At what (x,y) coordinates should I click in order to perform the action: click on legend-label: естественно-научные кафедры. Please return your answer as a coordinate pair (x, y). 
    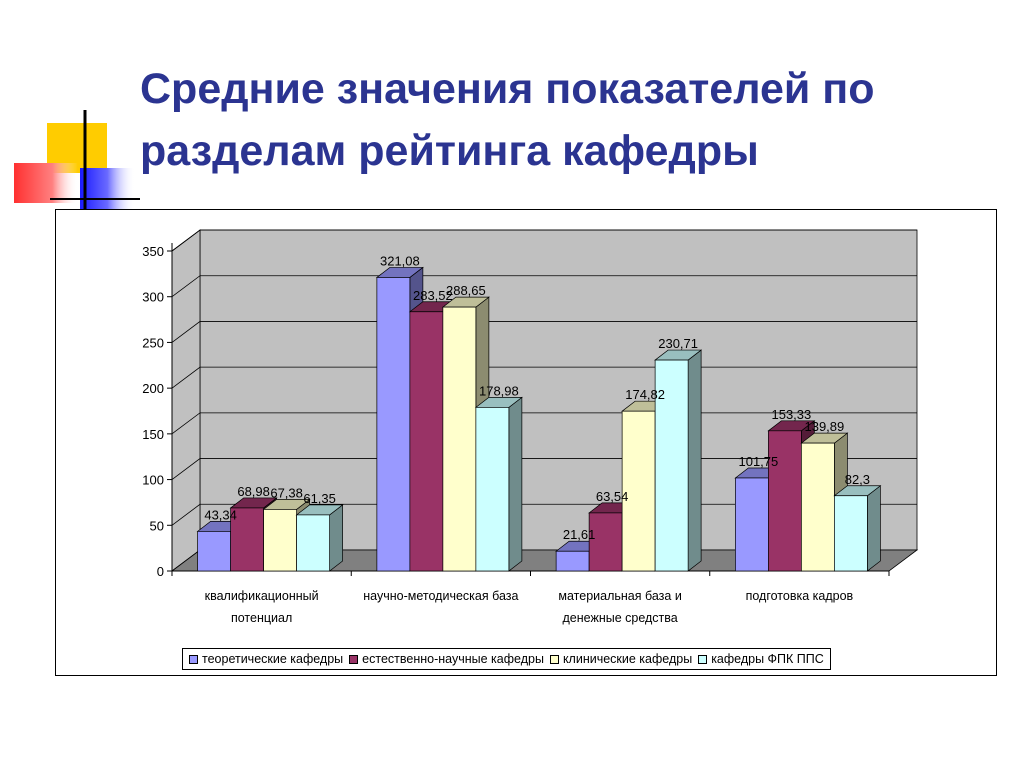
    Looking at the image, I should click on (453, 659).